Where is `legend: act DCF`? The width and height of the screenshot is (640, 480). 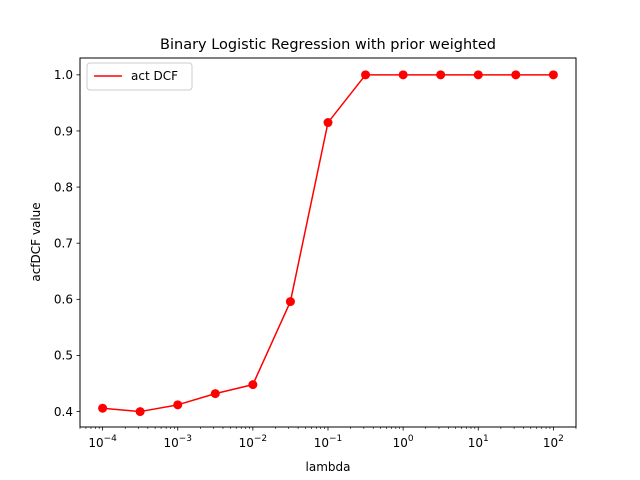 legend: act DCF is located at coordinates (139, 76).